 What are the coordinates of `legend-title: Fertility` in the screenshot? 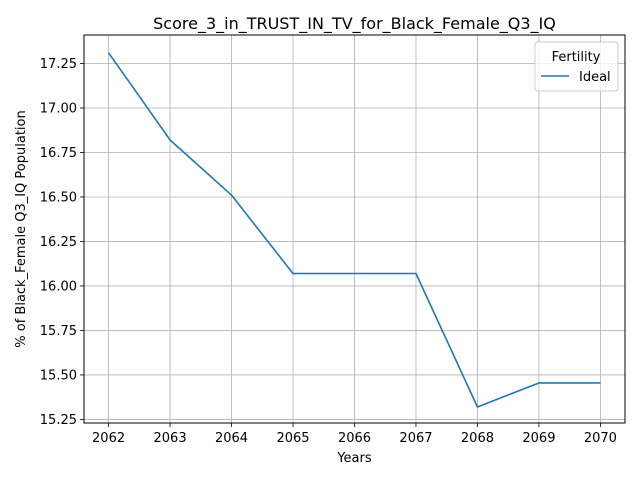 It's located at (576, 57).